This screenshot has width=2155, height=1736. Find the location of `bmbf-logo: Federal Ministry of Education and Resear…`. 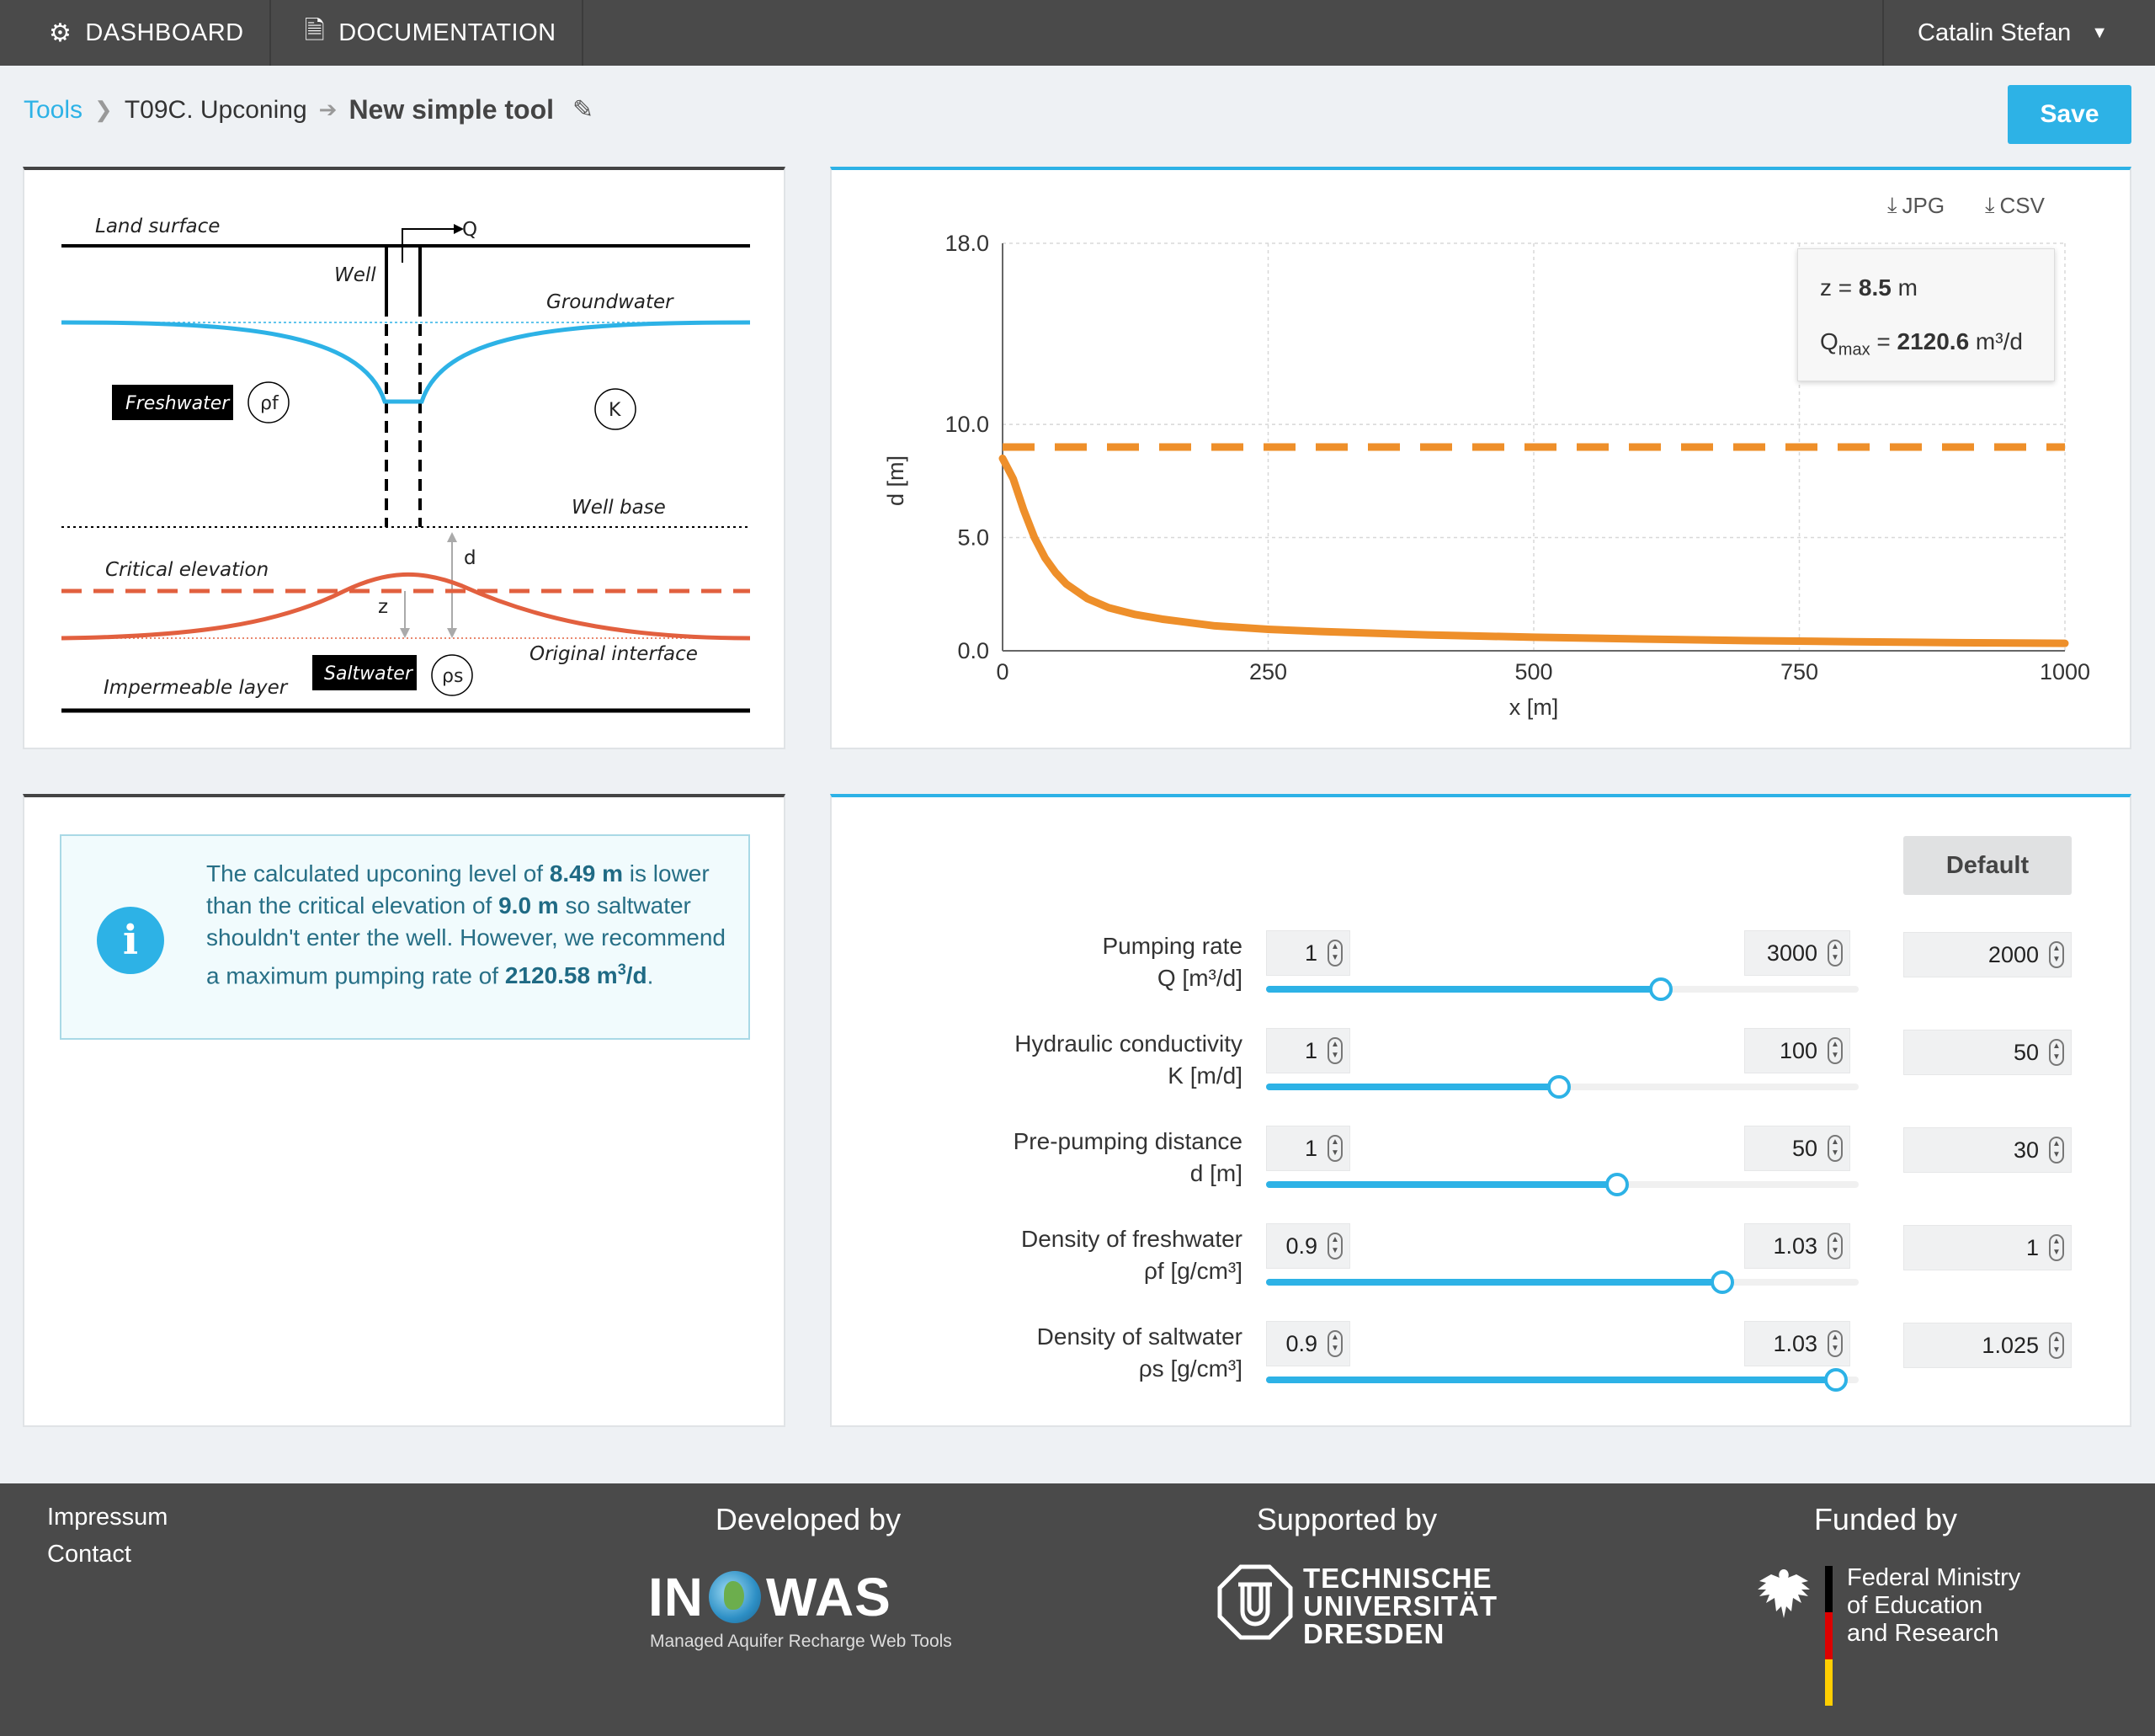

bmbf-logo: Federal Ministry of Education and Resear… is located at coordinates (1933, 1606).